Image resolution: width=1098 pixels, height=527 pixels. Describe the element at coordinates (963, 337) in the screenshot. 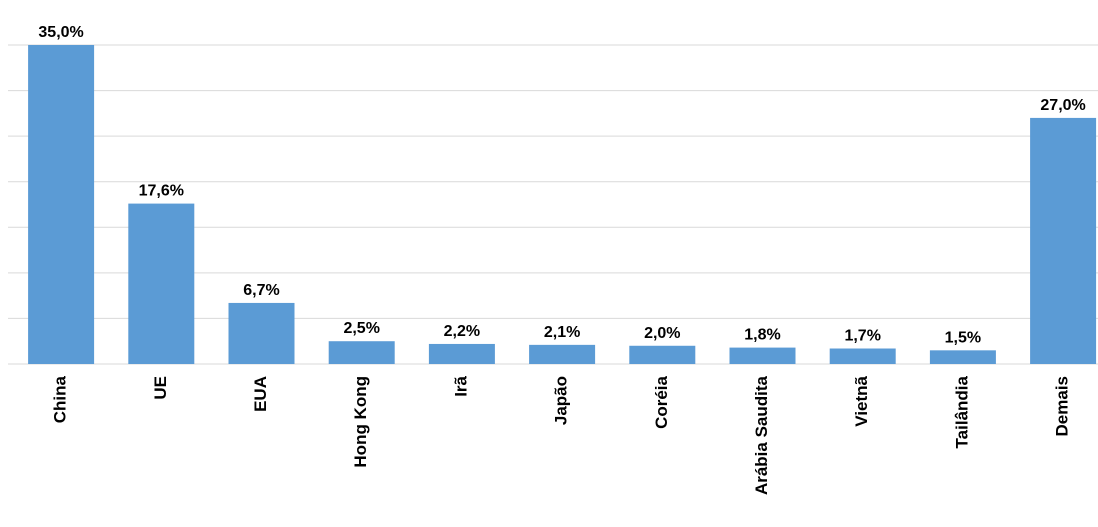

I see `value-label: 1,5%` at that location.